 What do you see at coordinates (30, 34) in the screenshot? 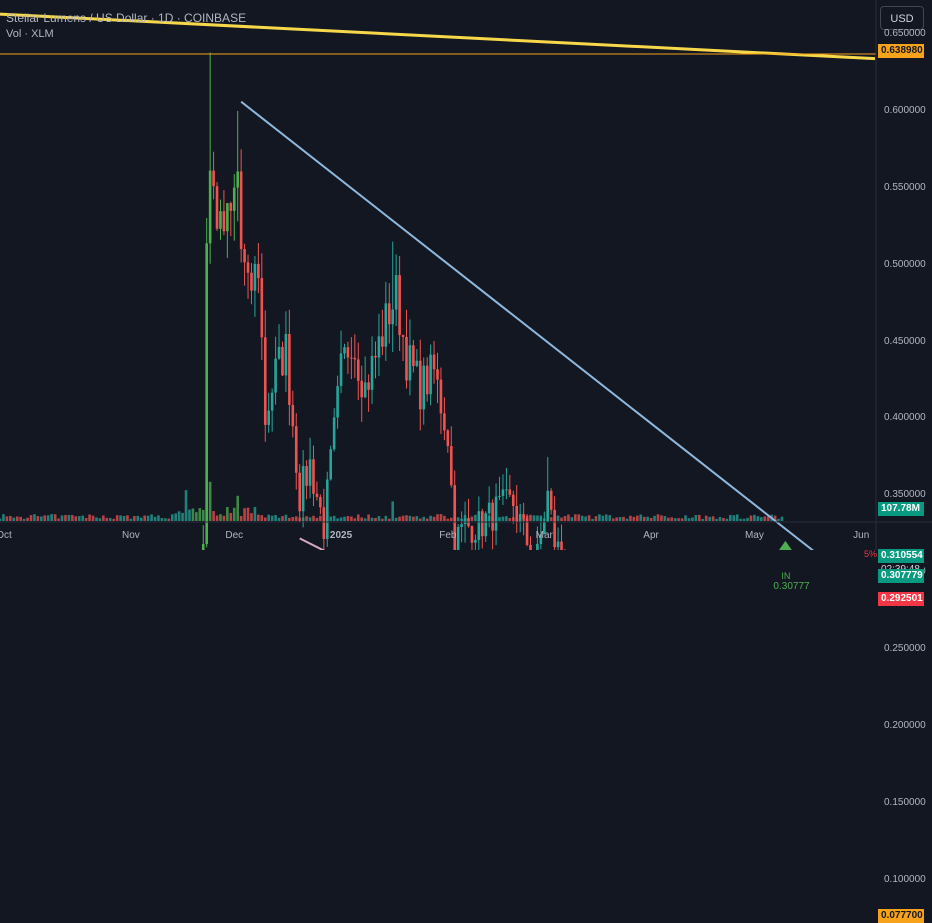
I see `volume-indicator-label: Vol · XLM` at bounding box center [30, 34].